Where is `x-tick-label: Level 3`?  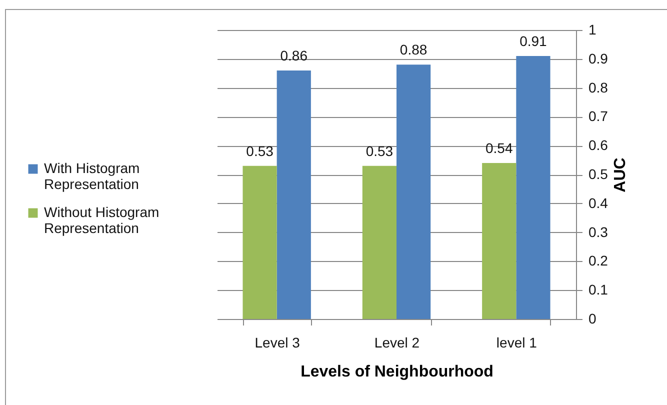 x-tick-label: Level 3 is located at coordinates (277, 342).